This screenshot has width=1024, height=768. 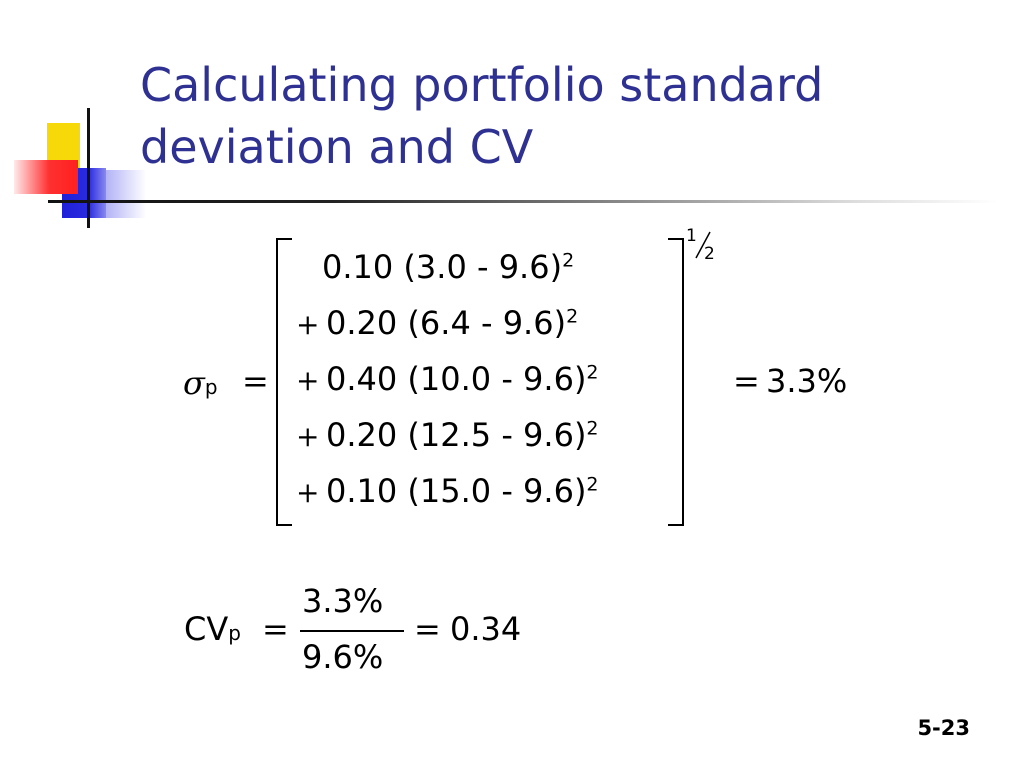 What do you see at coordinates (234, 633) in the screenshot?
I see `cv-subscript: p` at bounding box center [234, 633].